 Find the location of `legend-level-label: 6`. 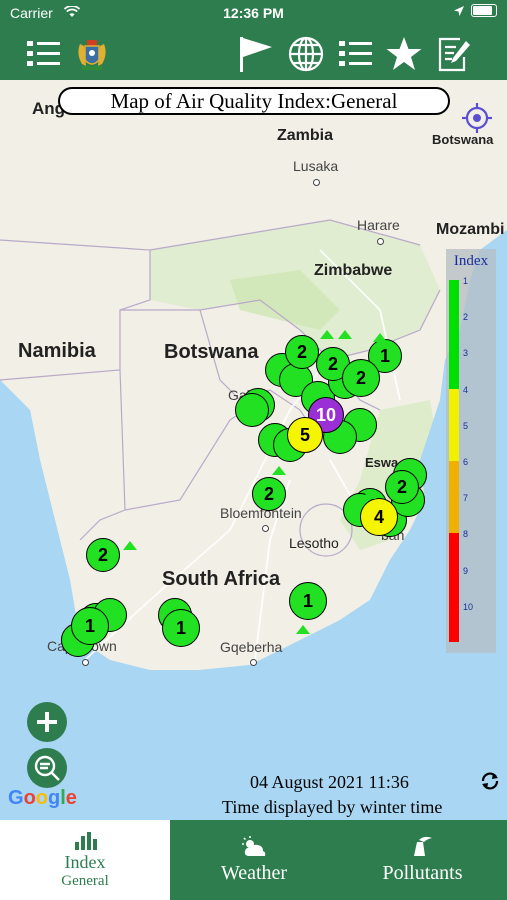

legend-level-label: 6 is located at coordinates (466, 462).